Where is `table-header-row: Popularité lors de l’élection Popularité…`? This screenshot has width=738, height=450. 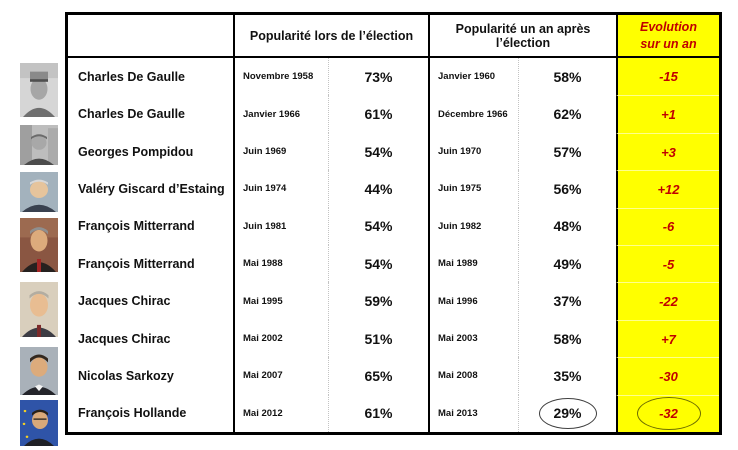 table-header-row: Popularité lors de l’élection Popularité… is located at coordinates (393, 36).